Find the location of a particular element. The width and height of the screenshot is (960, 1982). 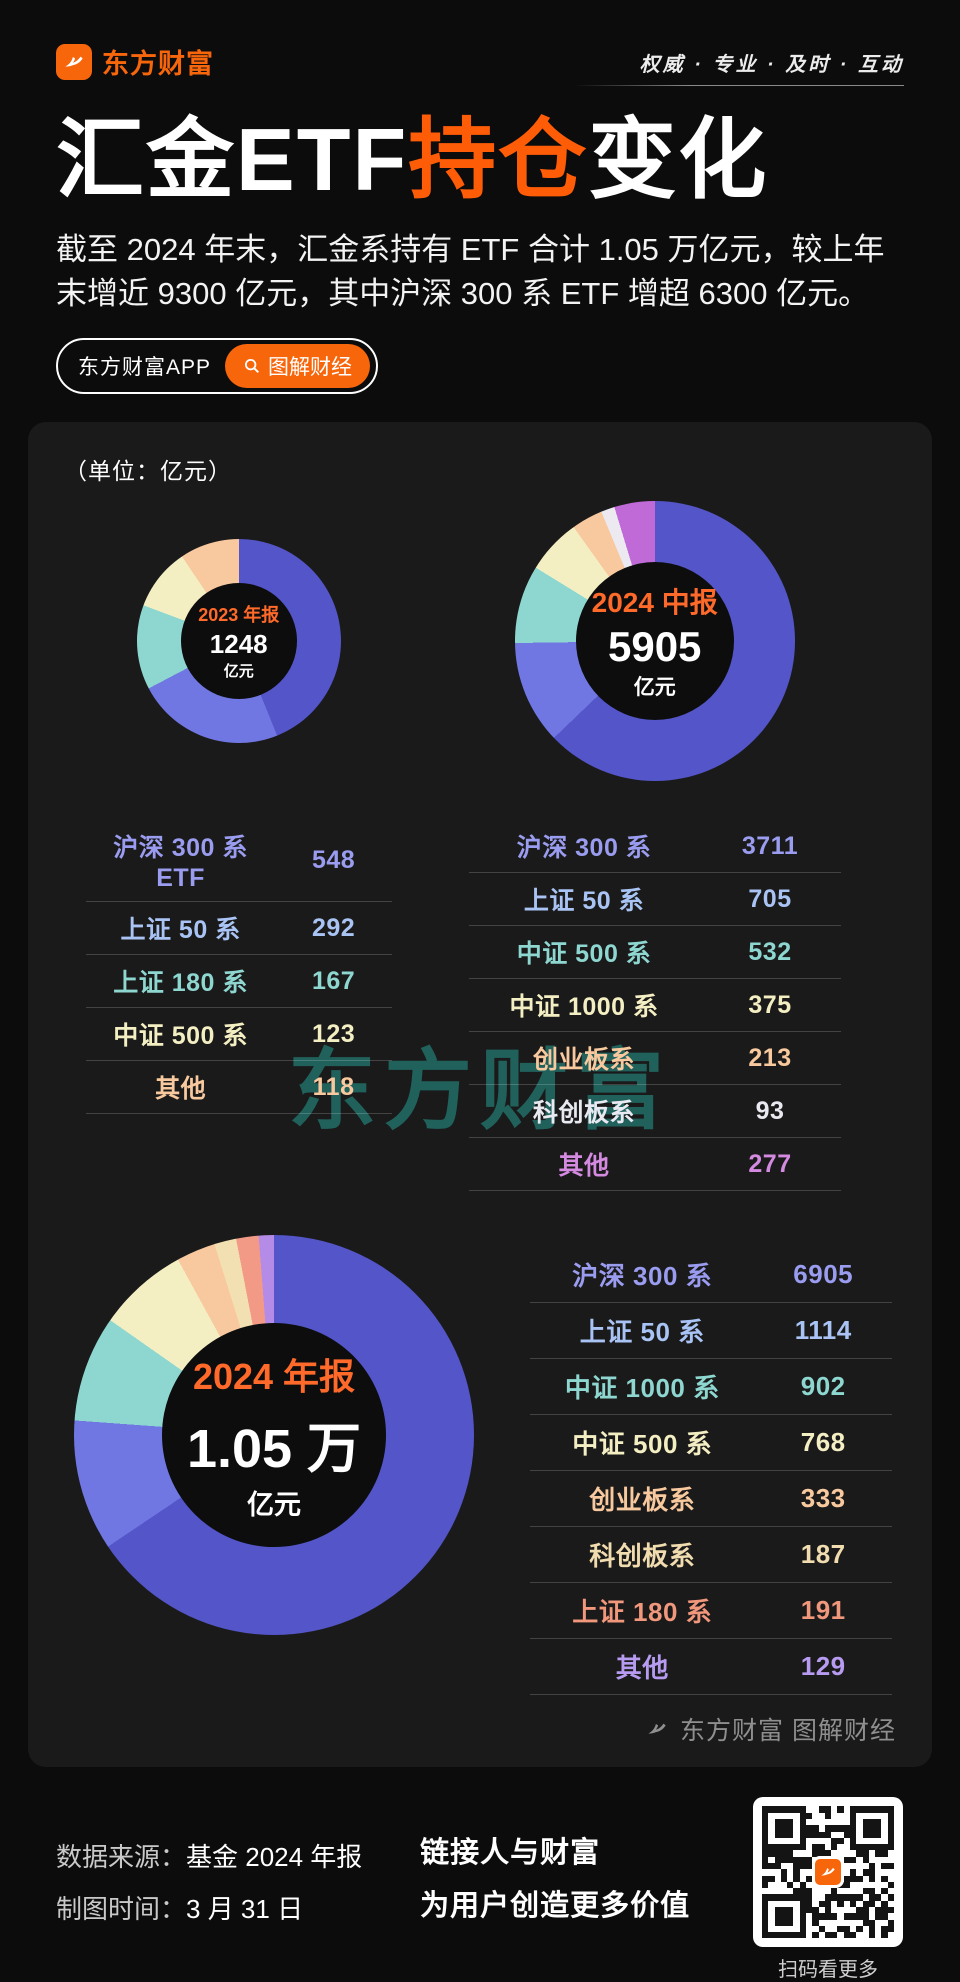

donut-2023-value: 1248 is located at coordinates (238, 644).